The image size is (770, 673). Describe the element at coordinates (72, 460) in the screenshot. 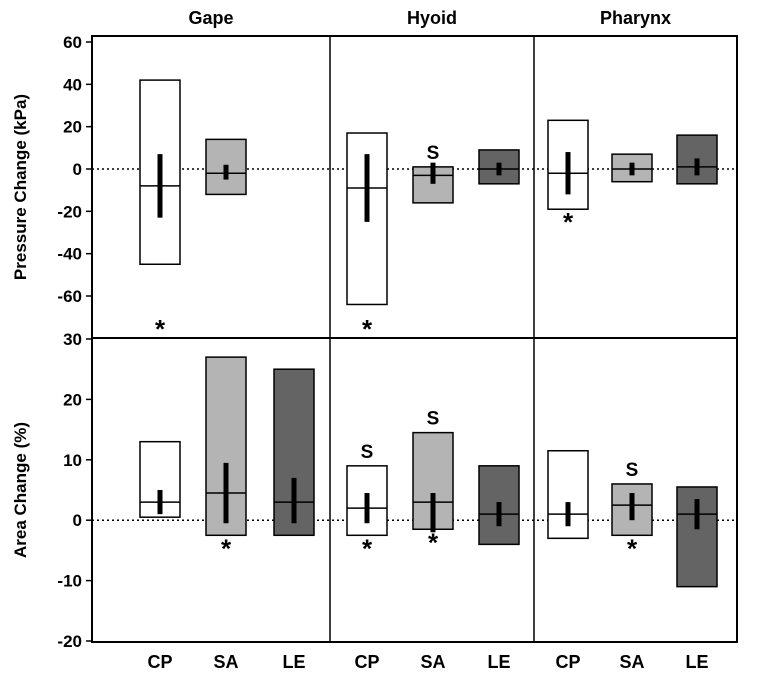

I see `y-tick-label: 10` at that location.